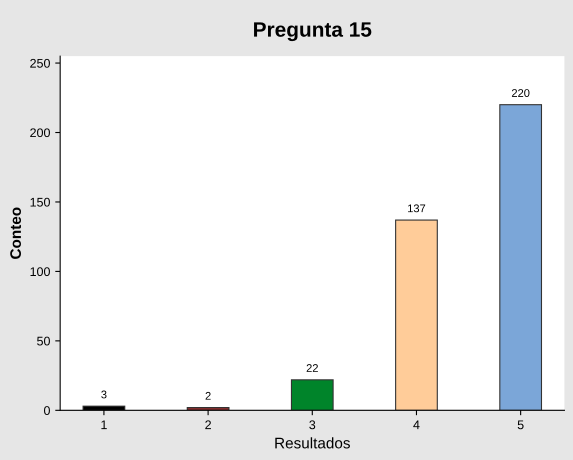 The width and height of the screenshot is (573, 460). I want to click on chart-title: Pregunta 15, so click(313, 32).